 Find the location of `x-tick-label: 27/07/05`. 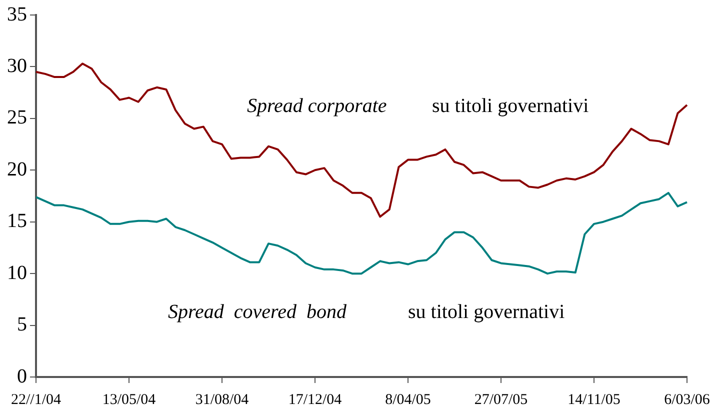

x-tick-label: 27/07/05 is located at coordinates (501, 400).